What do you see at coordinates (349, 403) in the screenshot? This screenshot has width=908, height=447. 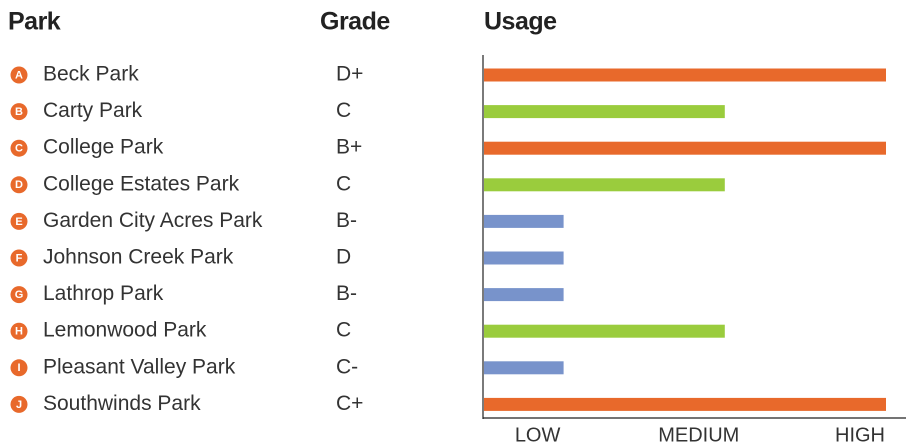 I see `grade: C+` at bounding box center [349, 403].